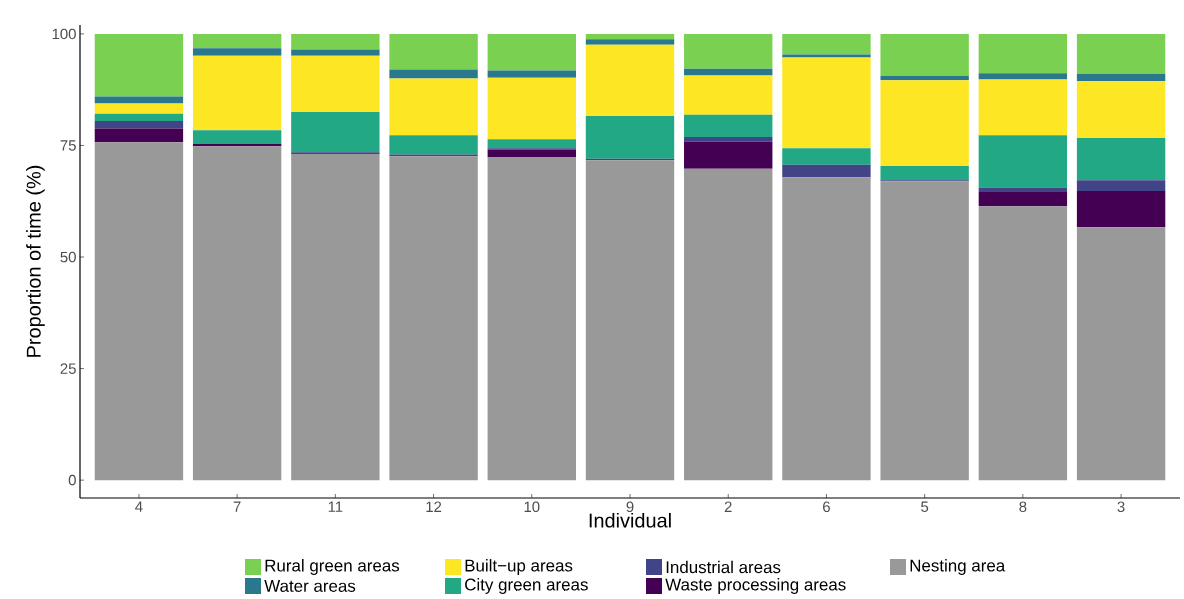 The height and width of the screenshot is (599, 1184). Describe the element at coordinates (728, 506) in the screenshot. I see `x-tick-label: 2` at that location.